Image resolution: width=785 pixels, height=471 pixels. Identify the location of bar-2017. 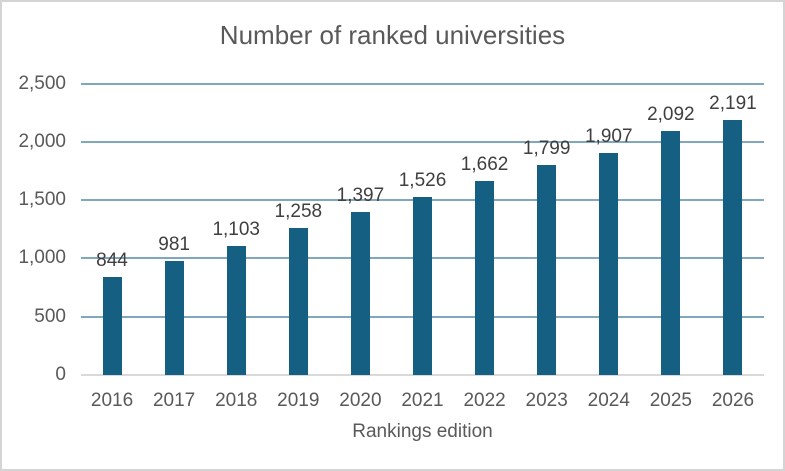
(174, 317).